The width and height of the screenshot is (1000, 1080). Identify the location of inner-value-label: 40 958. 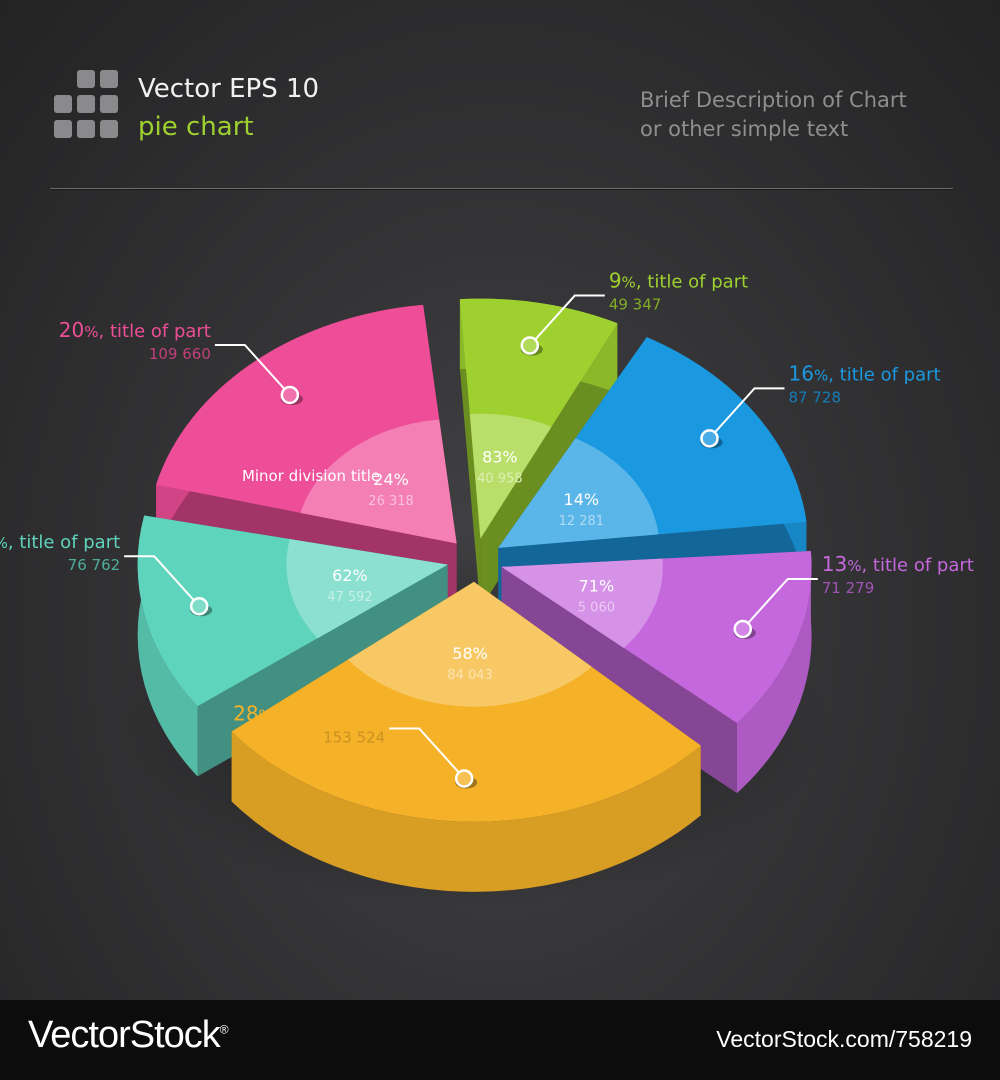
(500, 479).